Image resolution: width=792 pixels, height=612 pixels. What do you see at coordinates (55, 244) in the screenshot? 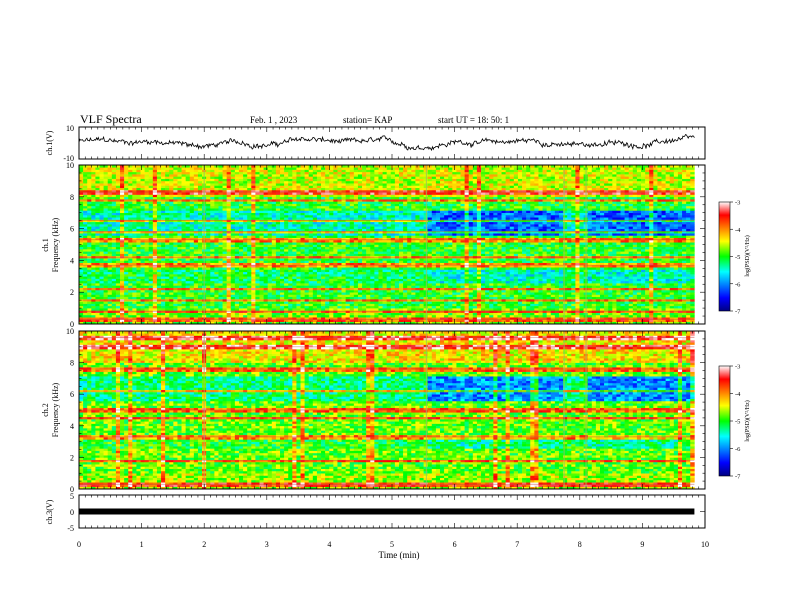
I see `ch1-spec-ylabel-2: Frequency (kHz)` at bounding box center [55, 244].